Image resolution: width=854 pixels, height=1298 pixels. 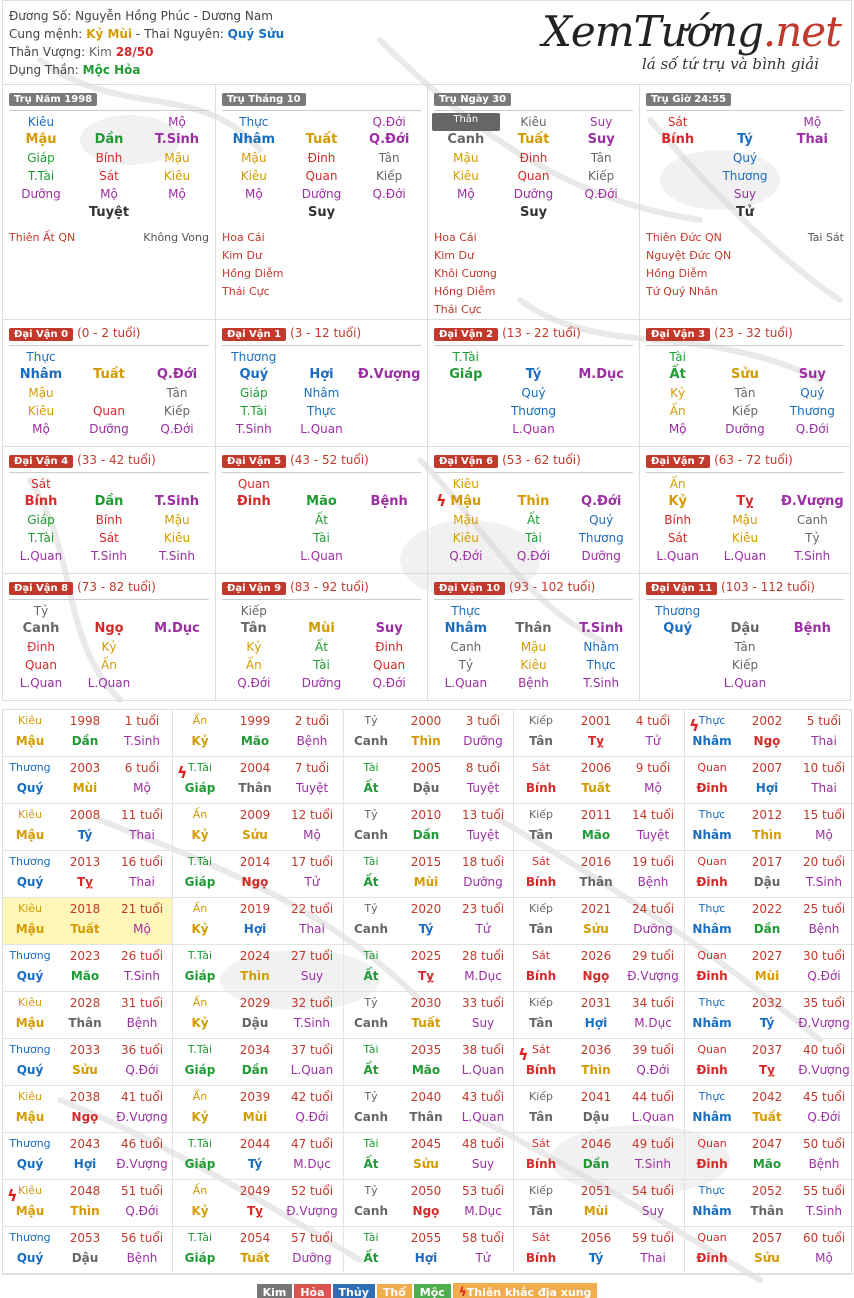 I want to click on dai-van-value: Ấn, so click(x=677, y=484).